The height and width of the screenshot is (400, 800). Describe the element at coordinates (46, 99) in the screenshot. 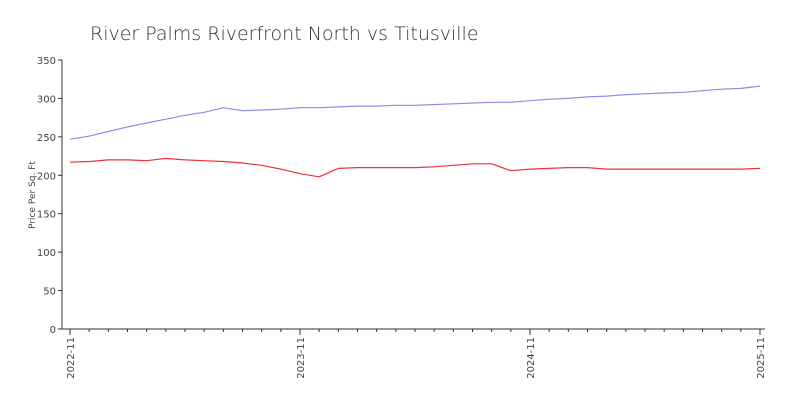

I see `y-tick-label: 300` at that location.